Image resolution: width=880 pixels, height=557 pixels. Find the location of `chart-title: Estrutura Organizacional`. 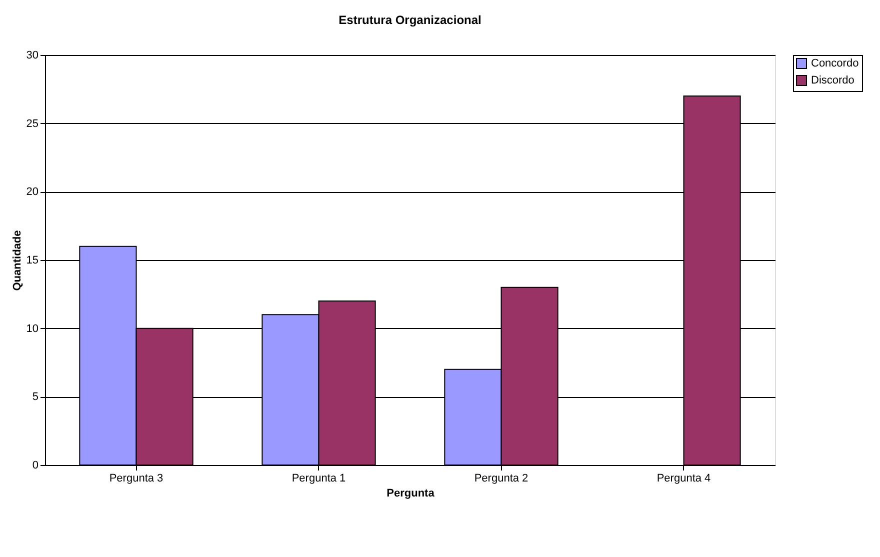

chart-title: Estrutura Organizacional is located at coordinates (410, 20).